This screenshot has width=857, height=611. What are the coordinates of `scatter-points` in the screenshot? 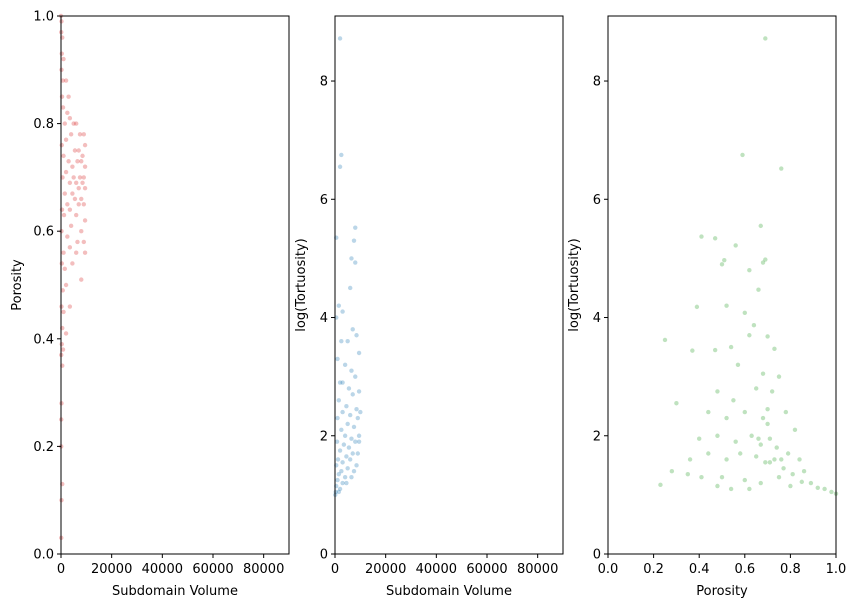 It's located at (73, 277).